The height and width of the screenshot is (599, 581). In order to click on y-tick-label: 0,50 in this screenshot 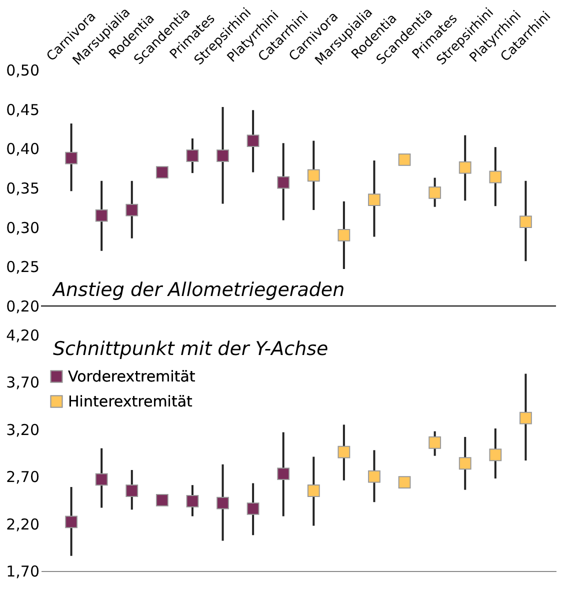, I will do `click(23, 71)`.